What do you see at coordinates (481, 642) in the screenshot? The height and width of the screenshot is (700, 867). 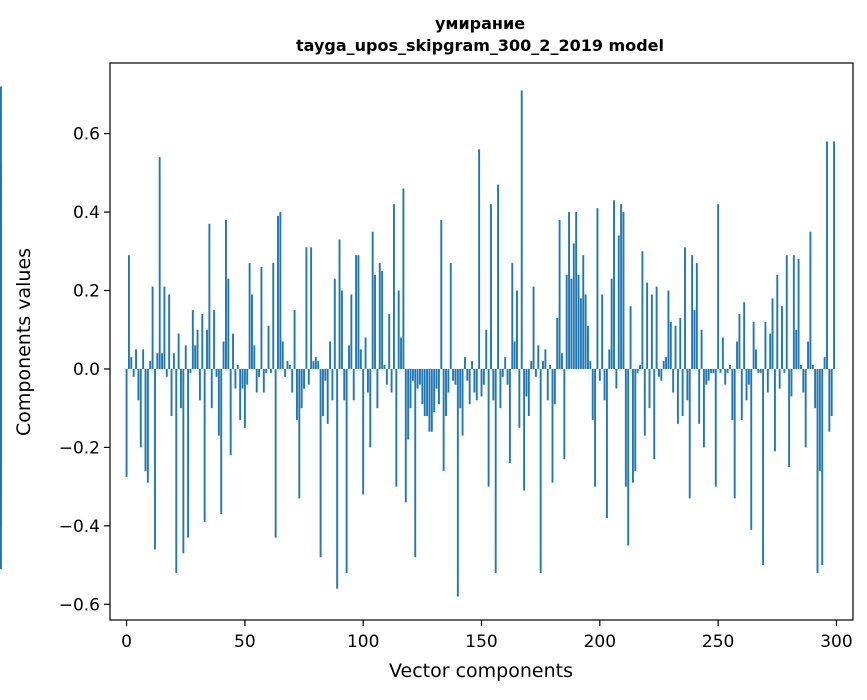 I see `x-tick-label: 150` at bounding box center [481, 642].